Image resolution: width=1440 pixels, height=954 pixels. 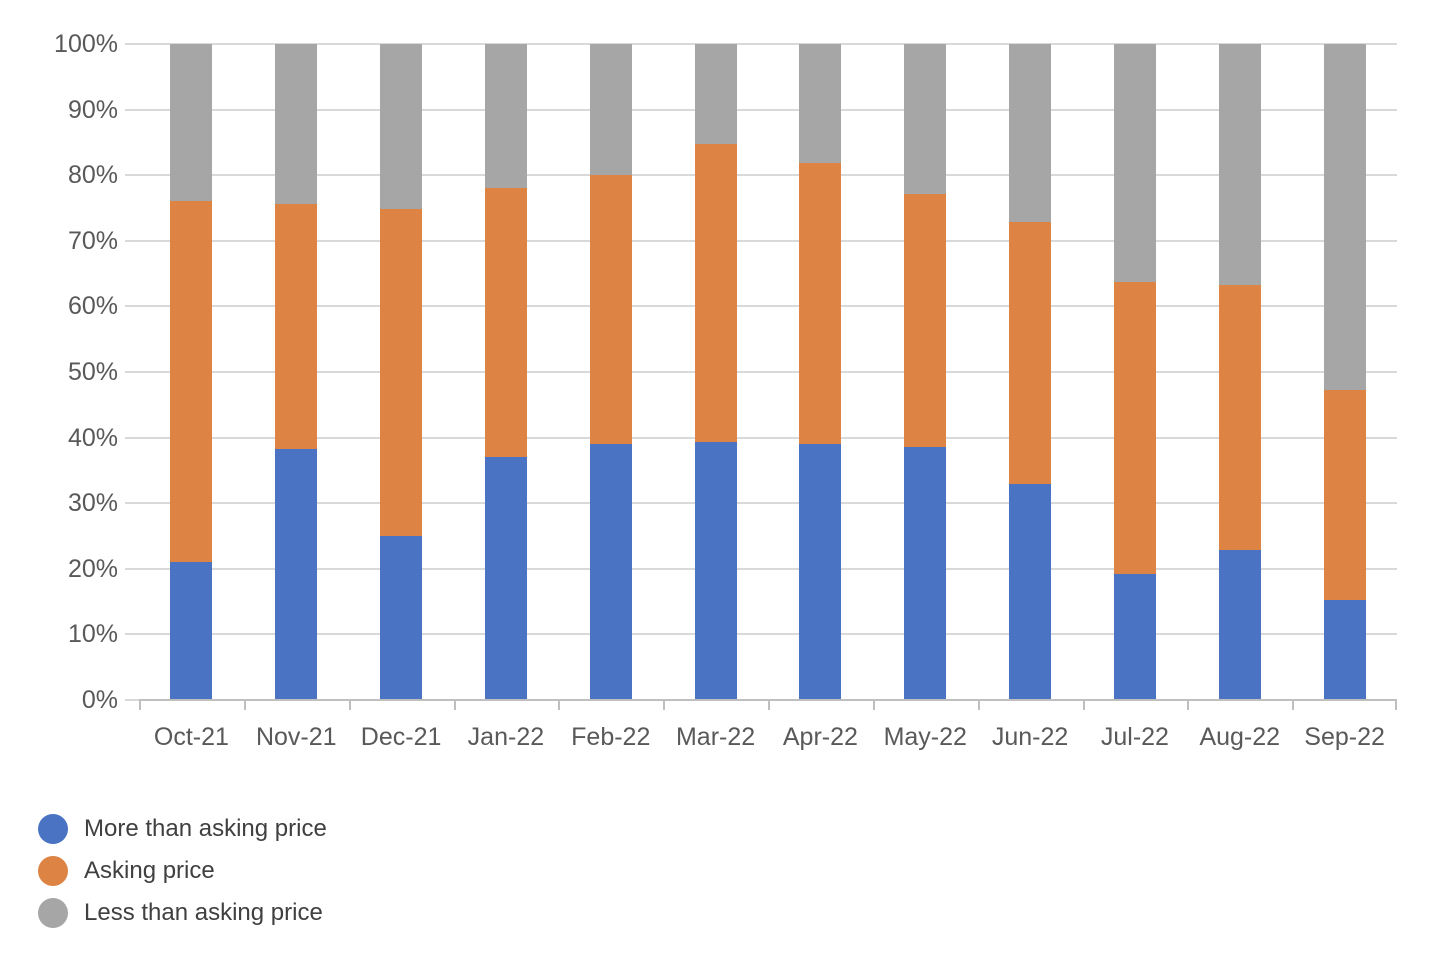 What do you see at coordinates (92, 372) in the screenshot?
I see `y-tick-label: 50%` at bounding box center [92, 372].